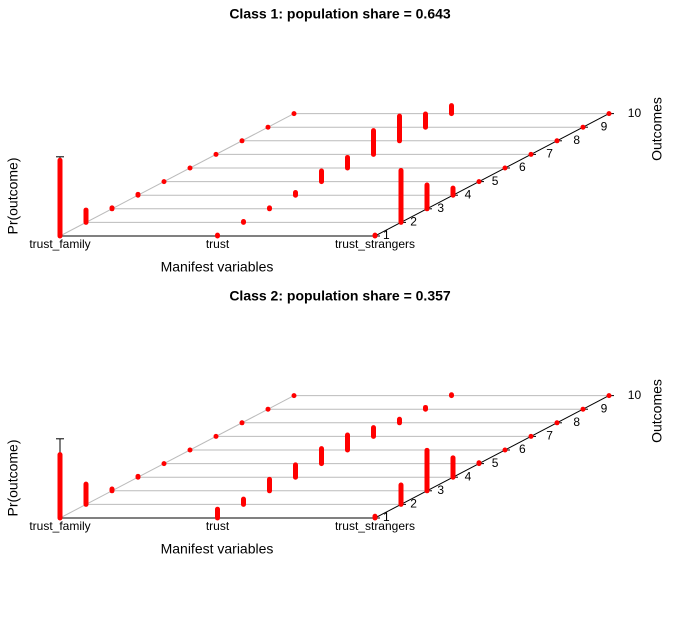 Image resolution: width=684 pixels, height=621 pixels. Describe the element at coordinates (340, 14) in the screenshot. I see `chart-title: Class 1: population share = 0.643` at that location.